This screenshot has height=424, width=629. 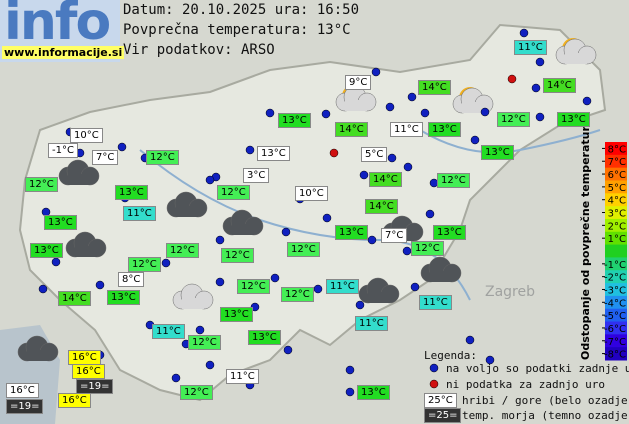 What do you see at coordinates (545, 400) in the screenshot?
I see `legend-item: hribi / gore (belo ozadje)` at bounding box center [545, 400].